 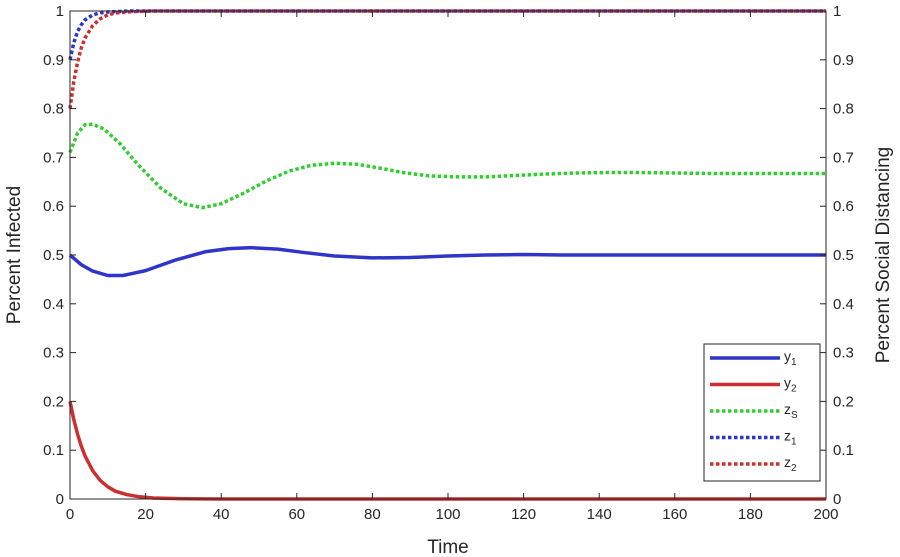 What do you see at coordinates (448, 547) in the screenshot?
I see `x-axis-label: Time` at bounding box center [448, 547].